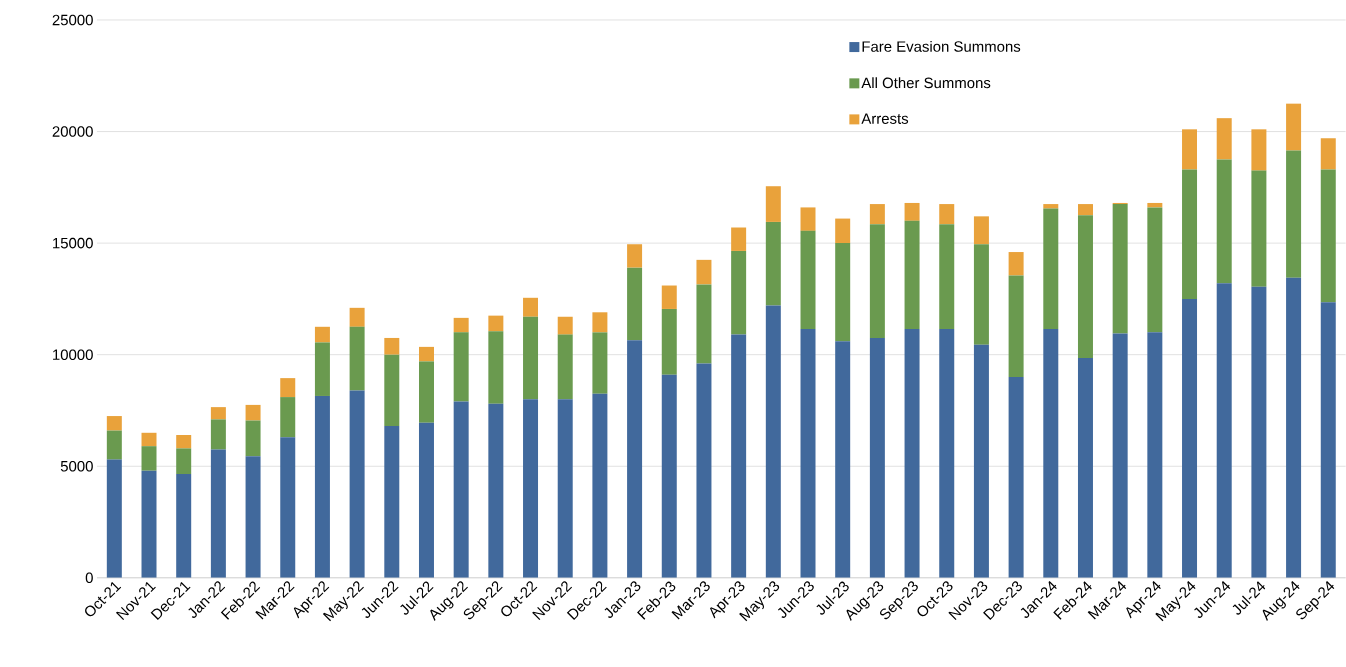 This screenshot has height=667, width=1346. I want to click on y-tick-label: 15000, so click(73, 243).